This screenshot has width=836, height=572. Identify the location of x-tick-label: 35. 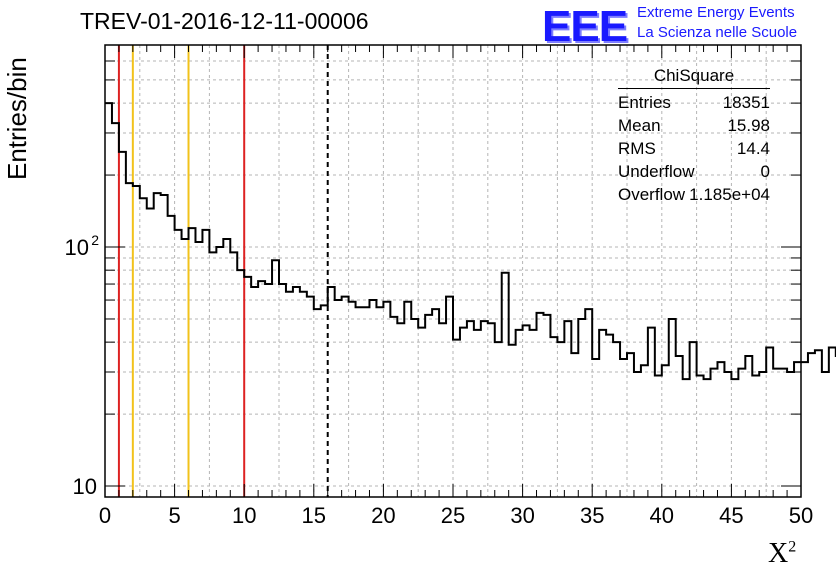
(592, 515).